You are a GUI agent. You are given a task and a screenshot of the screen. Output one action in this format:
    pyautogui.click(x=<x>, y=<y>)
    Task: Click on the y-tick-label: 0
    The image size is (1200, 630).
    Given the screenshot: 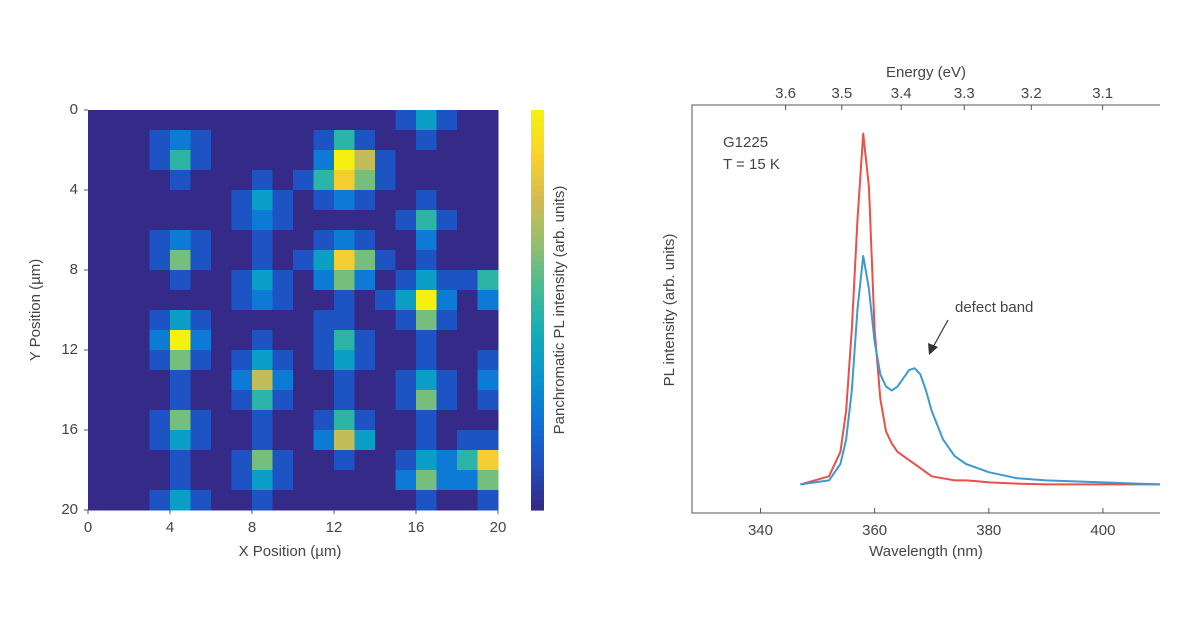 What is the action you would take?
    pyautogui.click(x=74, y=109)
    